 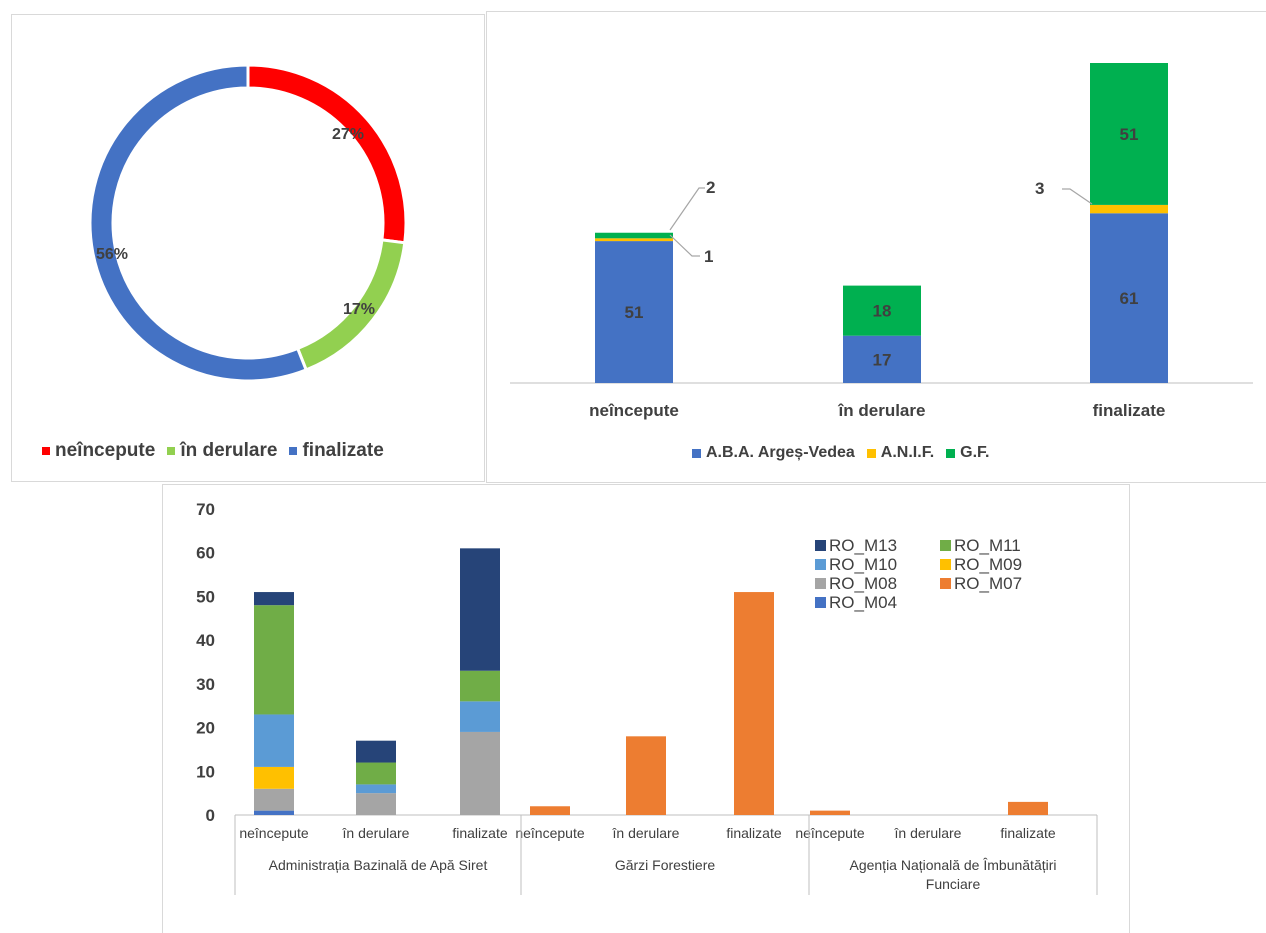 What do you see at coordinates (205, 771) in the screenshot?
I see `y-tick-label: 10` at bounding box center [205, 771].